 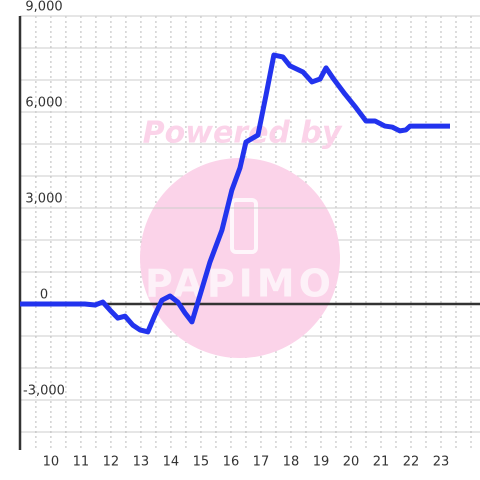 I want to click on y-tick-label: 0, so click(x=44, y=295).